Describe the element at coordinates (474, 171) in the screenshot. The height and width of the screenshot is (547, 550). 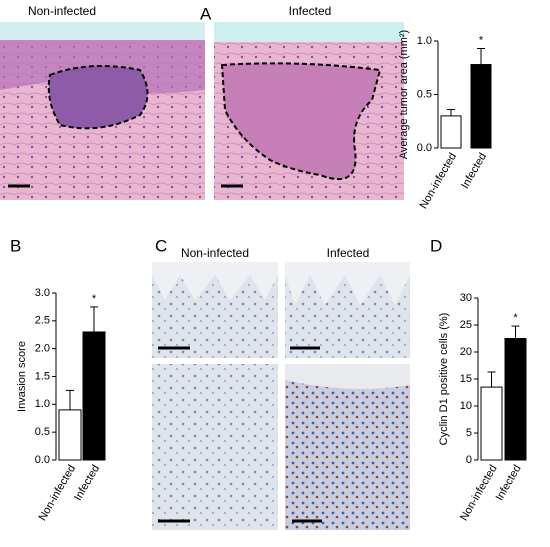
I see `x-tick-label: Infected` at that location.